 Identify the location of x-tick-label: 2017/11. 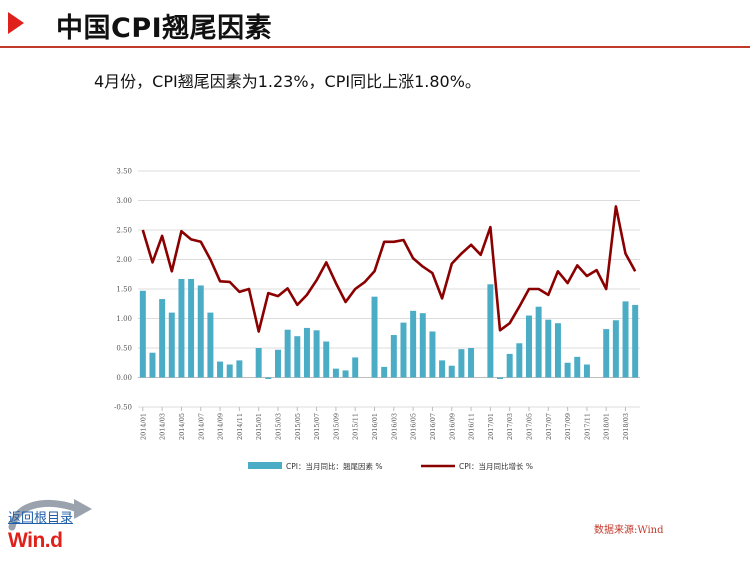
(587, 426).